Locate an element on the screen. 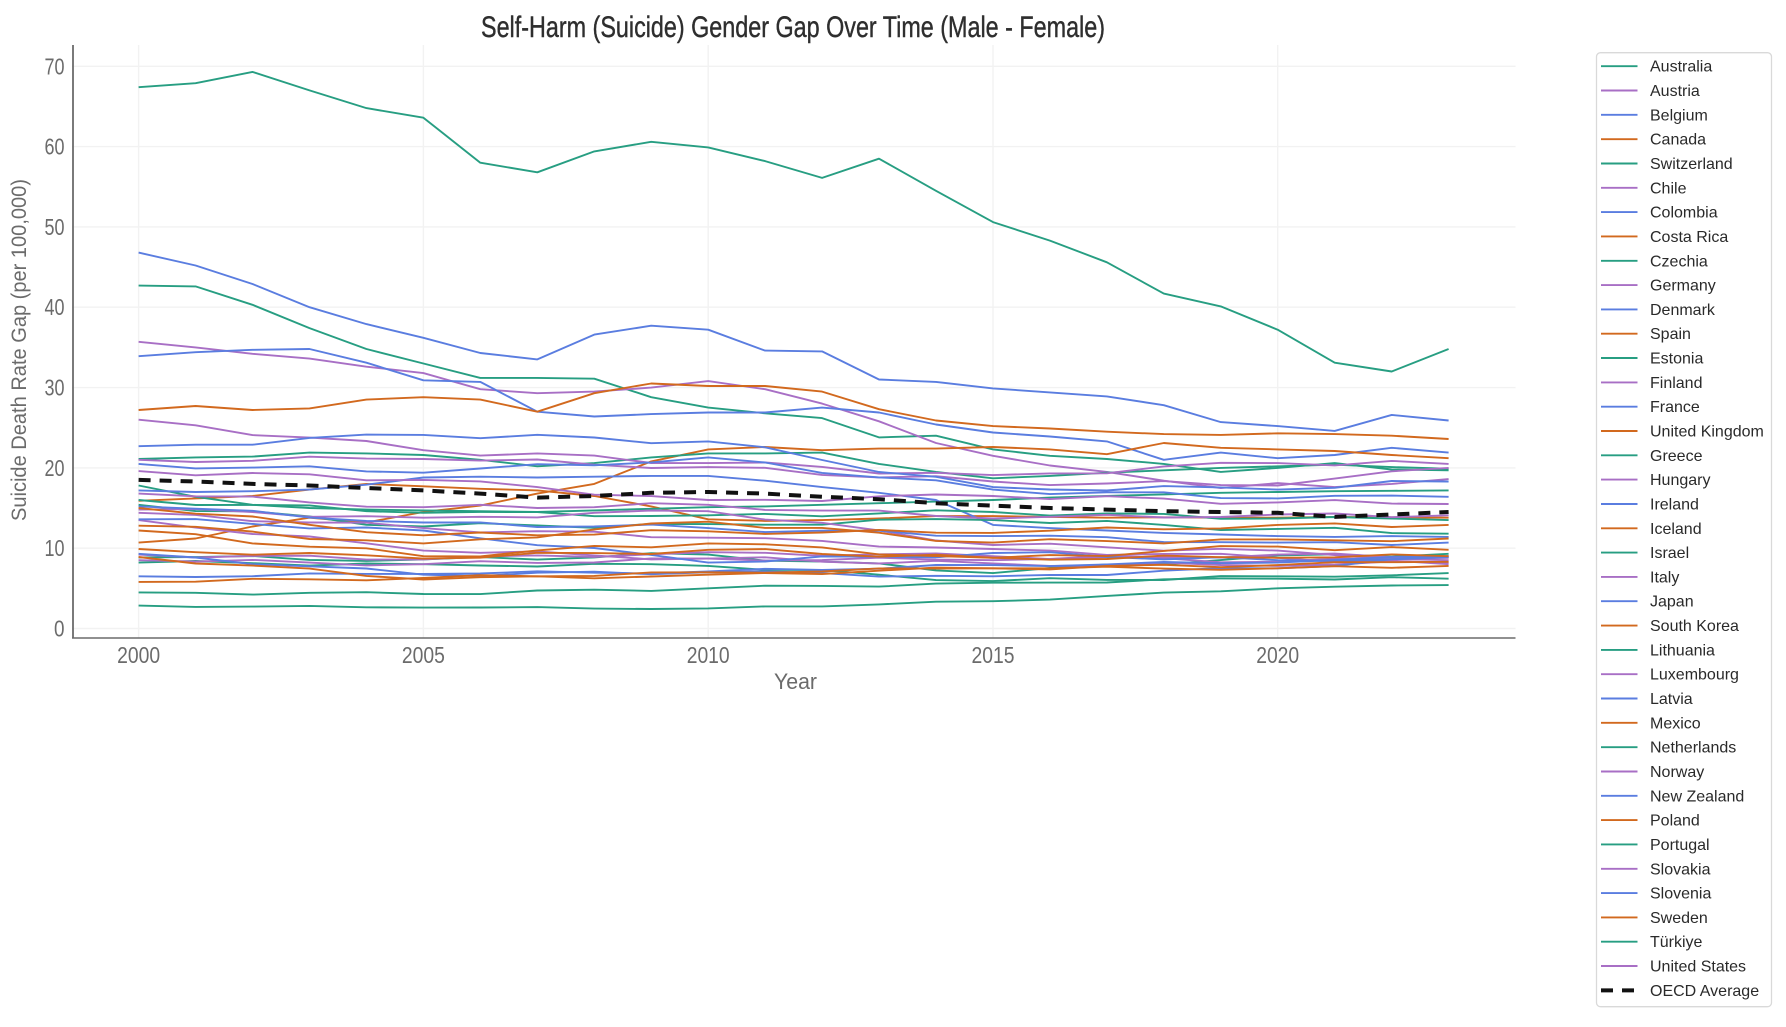  svg-text: Iceland is located at coordinates (1676, 529).